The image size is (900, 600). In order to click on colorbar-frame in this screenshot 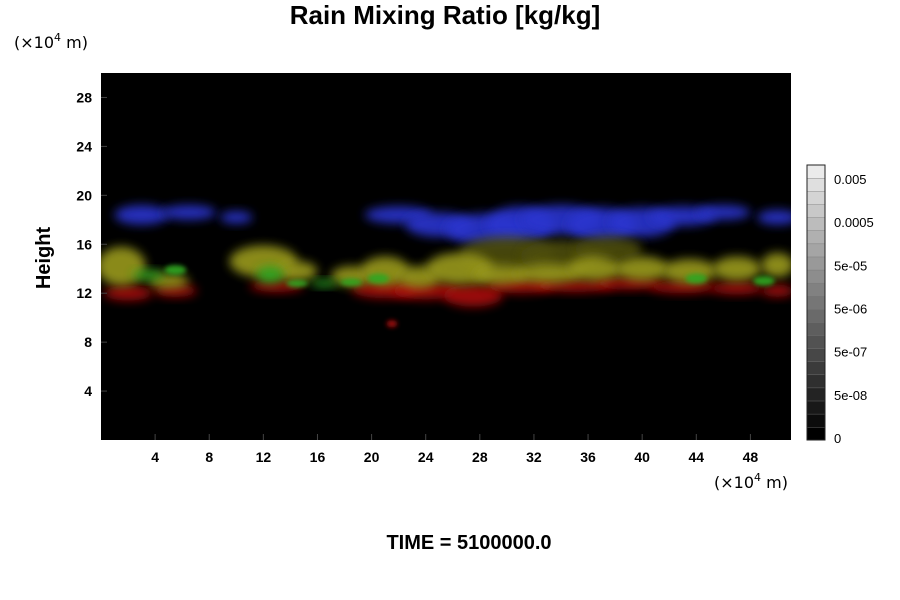, I will do `click(816, 302)`.